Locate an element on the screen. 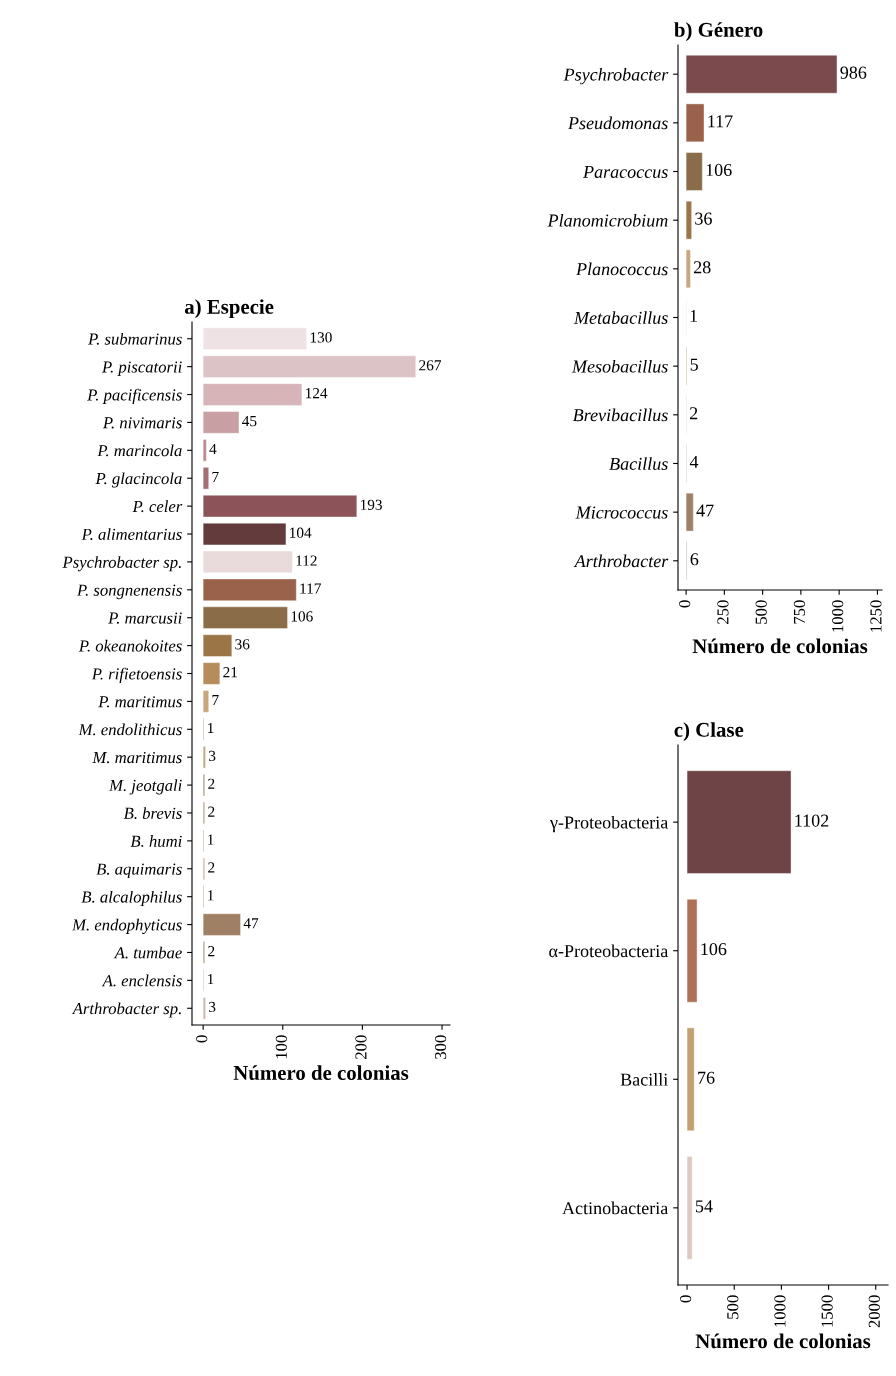  chart-title: c) Clase is located at coordinates (709, 732).